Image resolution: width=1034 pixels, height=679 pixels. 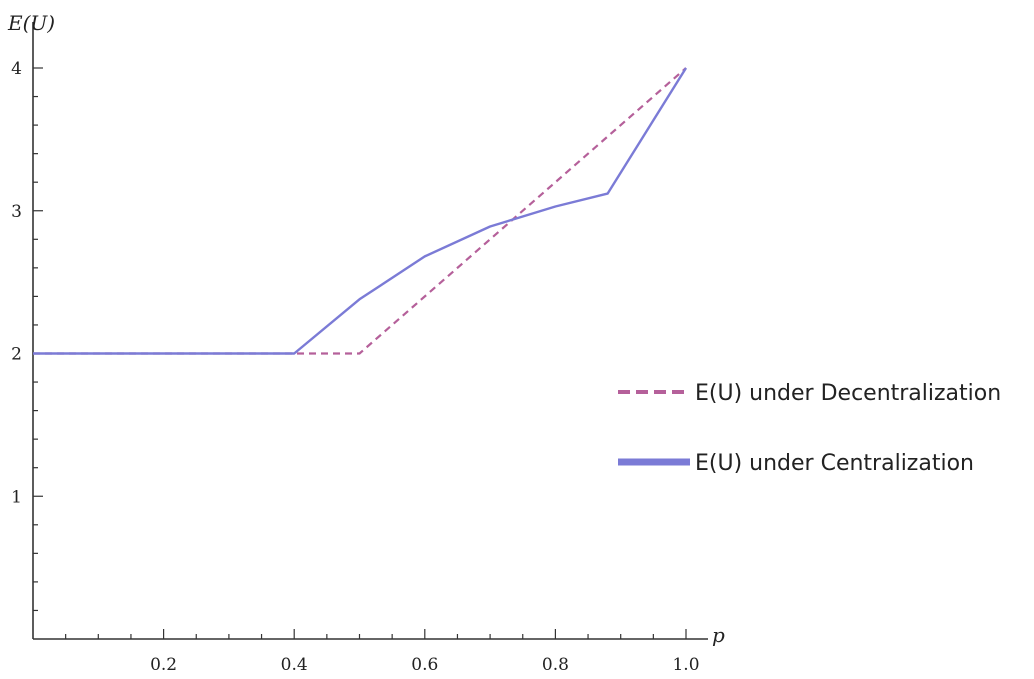 I want to click on legend-label-decentralization: E(U) under Decentralization, so click(x=848, y=393).